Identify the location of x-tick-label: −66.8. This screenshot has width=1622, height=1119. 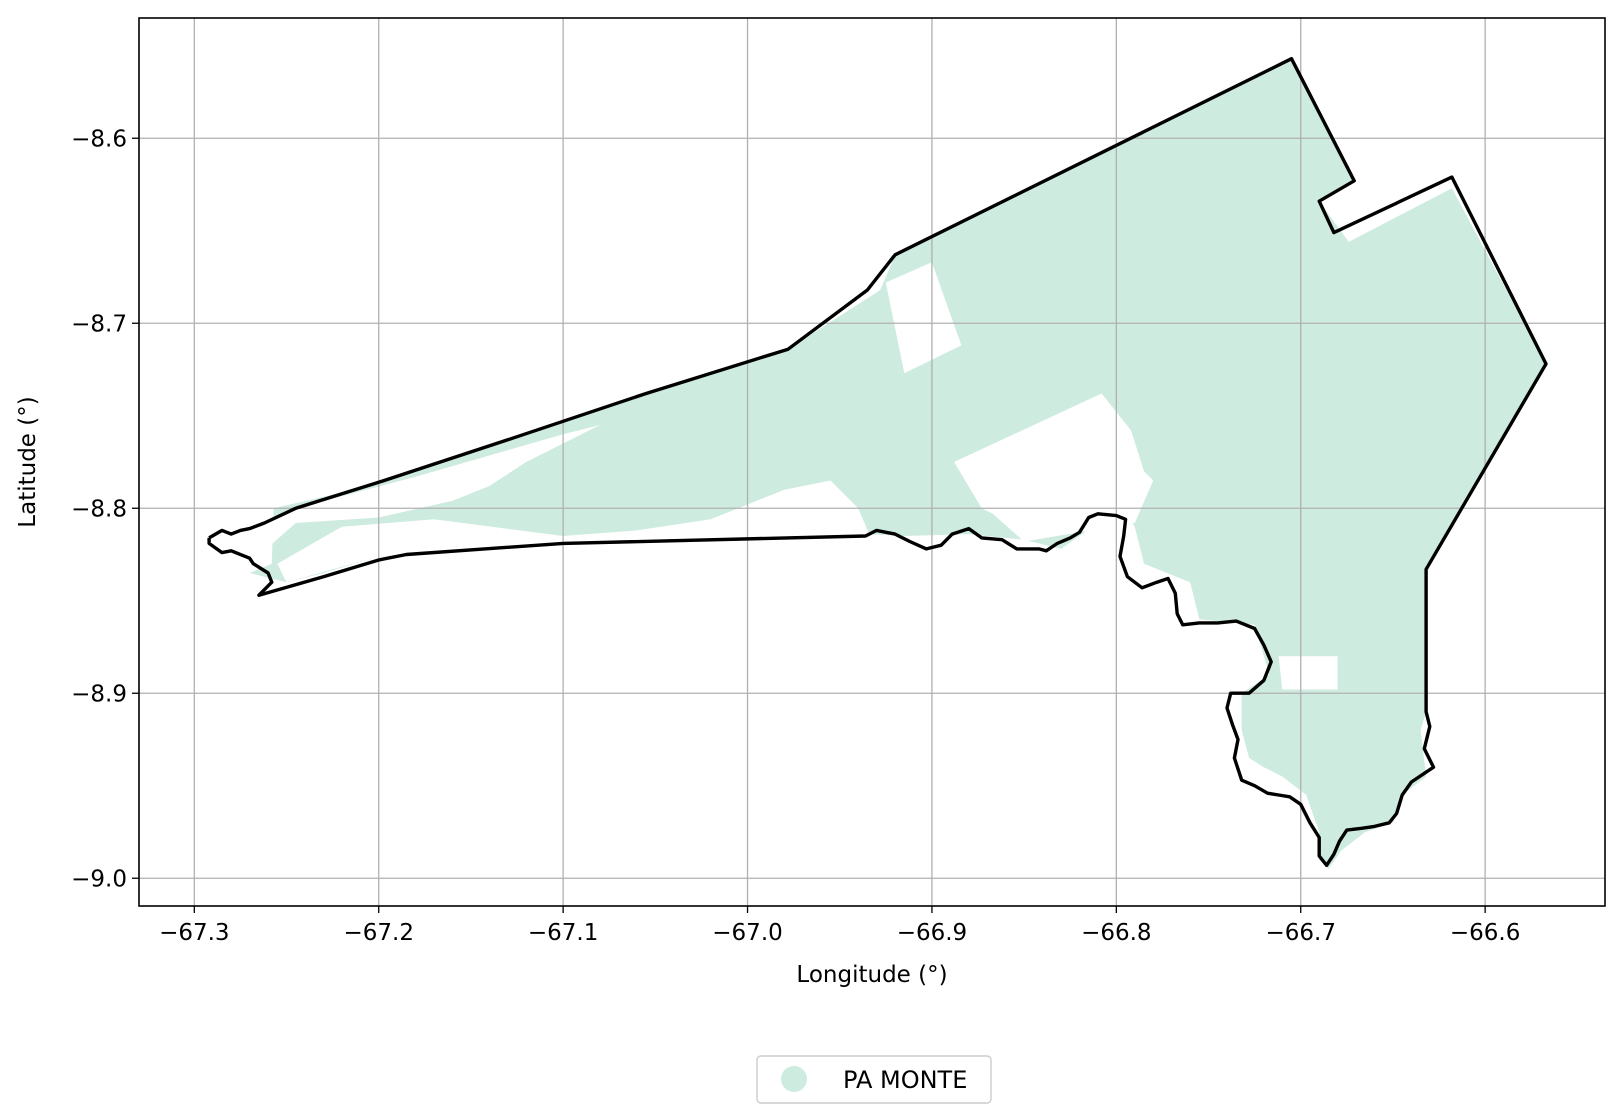
(1116, 933).